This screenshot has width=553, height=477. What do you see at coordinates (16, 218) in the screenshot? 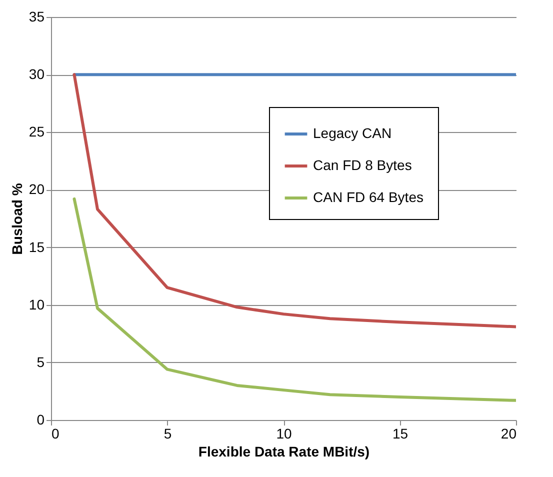
I see `y-axis-title: Busload %` at bounding box center [16, 218].